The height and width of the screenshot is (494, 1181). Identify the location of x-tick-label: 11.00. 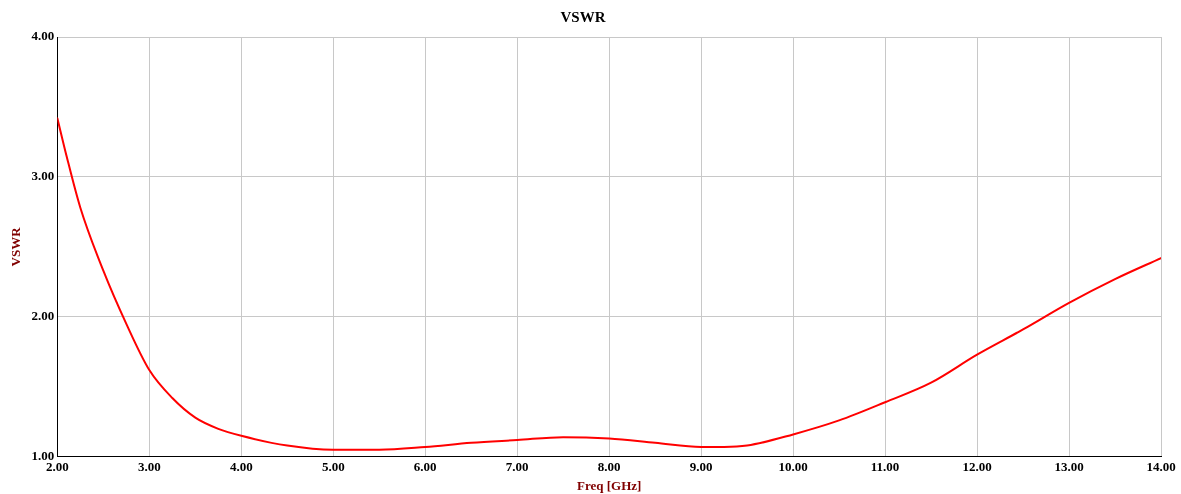
(885, 466).